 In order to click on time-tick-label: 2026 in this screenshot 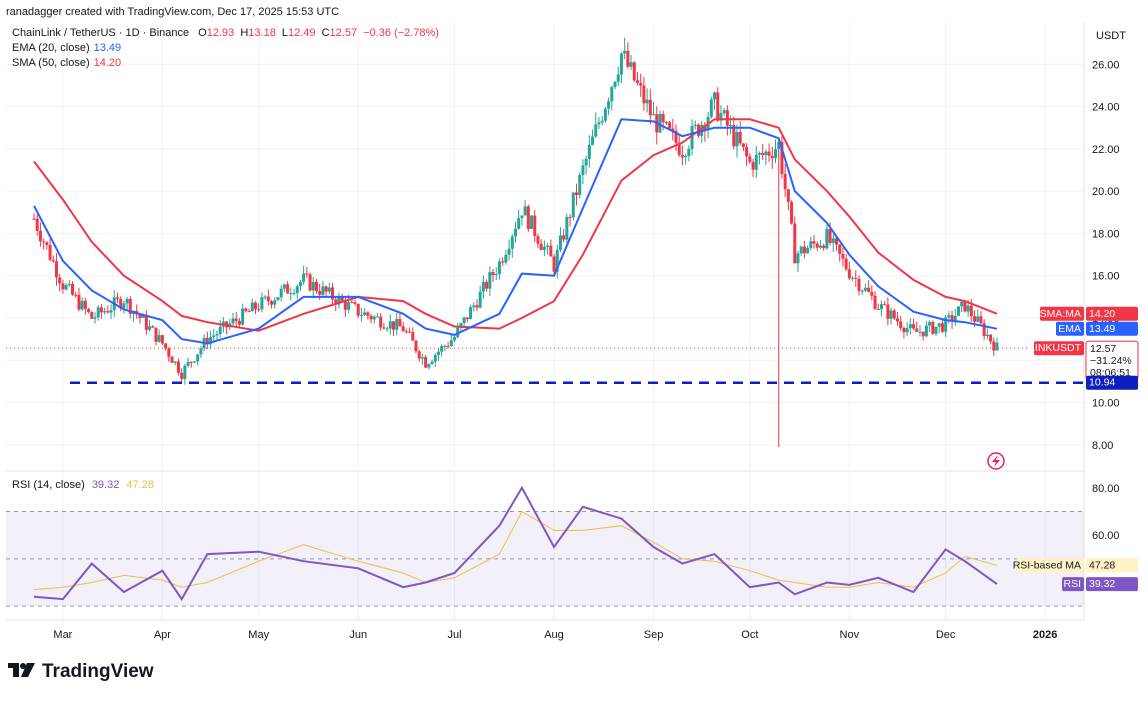, I will do `click(1045, 635)`.